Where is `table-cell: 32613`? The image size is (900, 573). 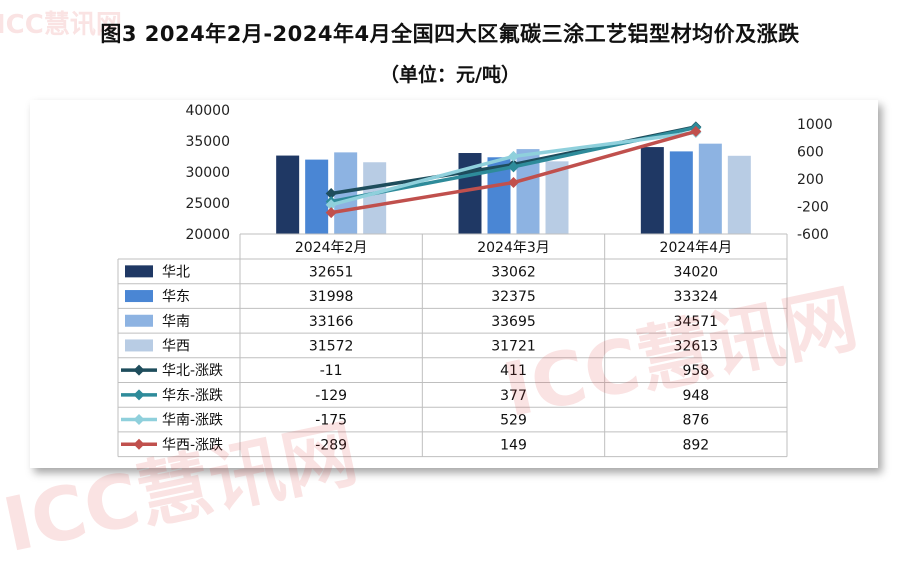
table-cell: 32613 is located at coordinates (696, 346).